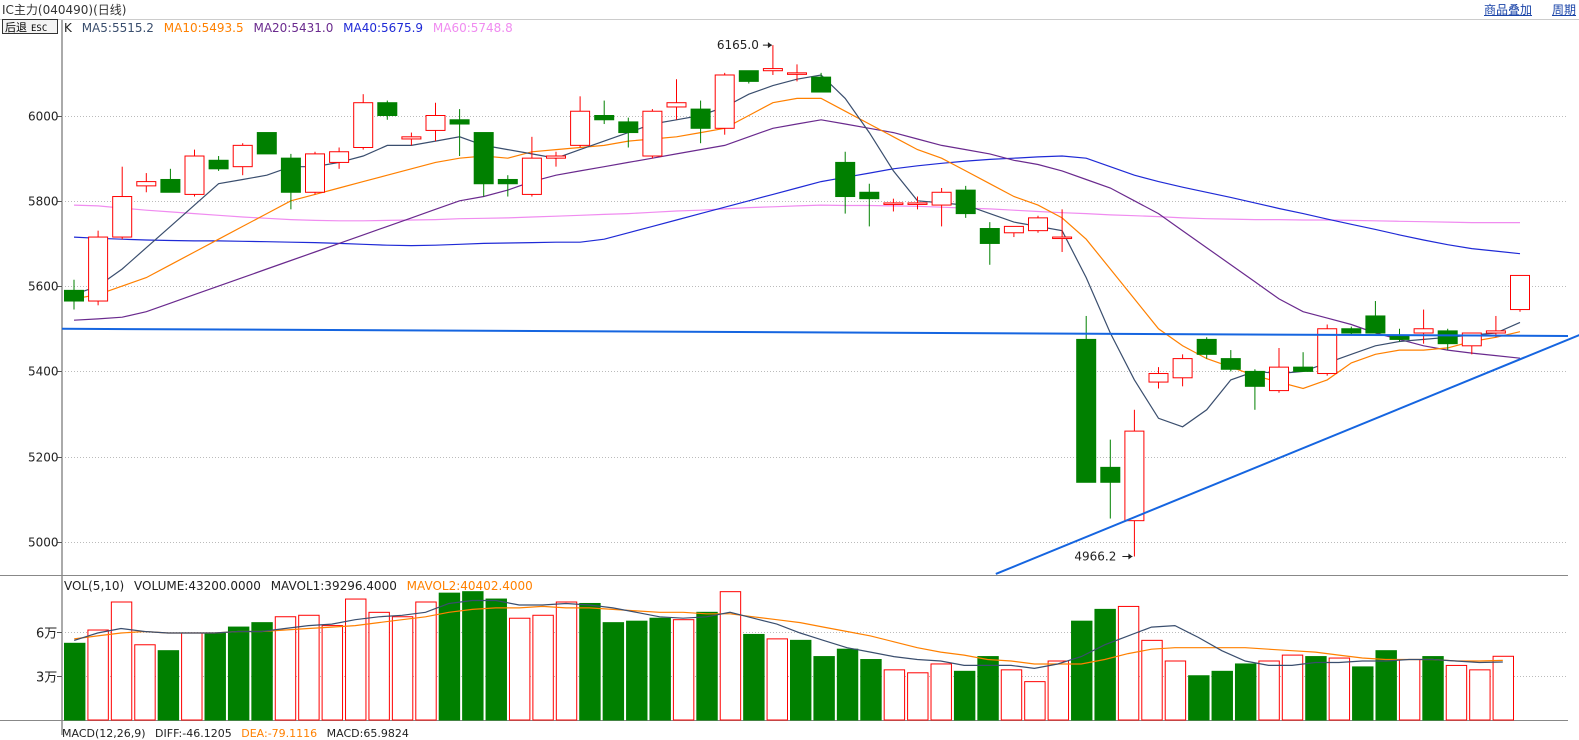  I want to click on low-arrow-head, so click(1130, 556).